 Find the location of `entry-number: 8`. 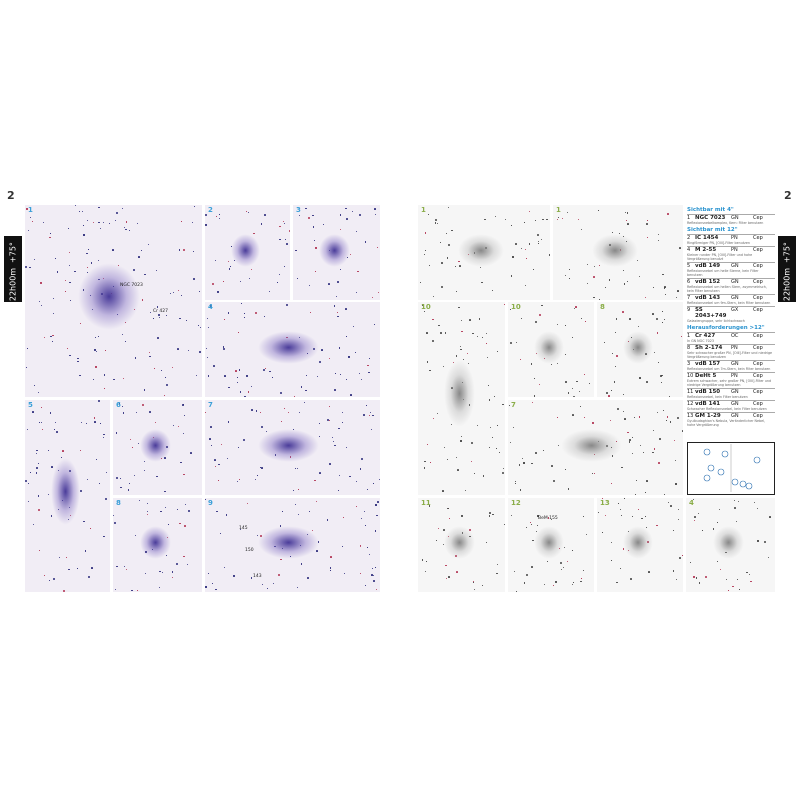

entry-number: 8 is located at coordinates (689, 348).